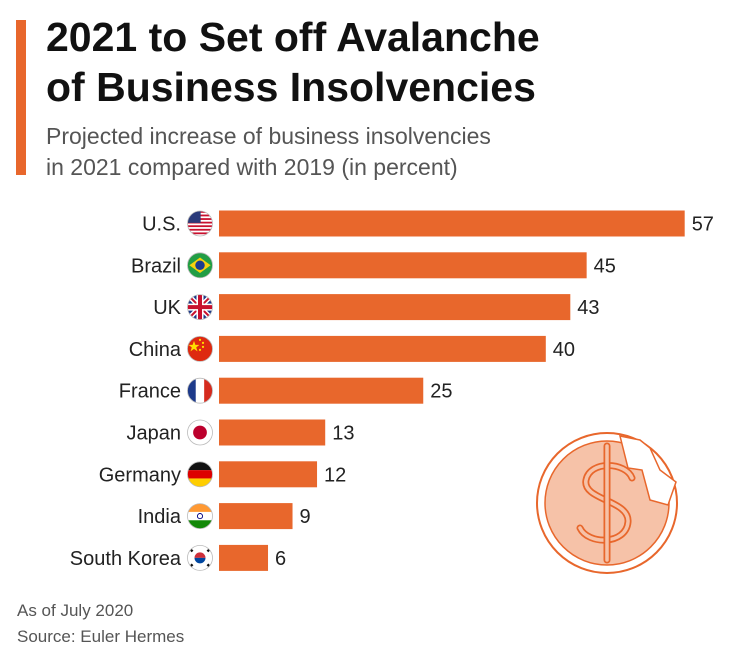 The image size is (732, 657). I want to click on value-label-japan: 13, so click(343, 434).